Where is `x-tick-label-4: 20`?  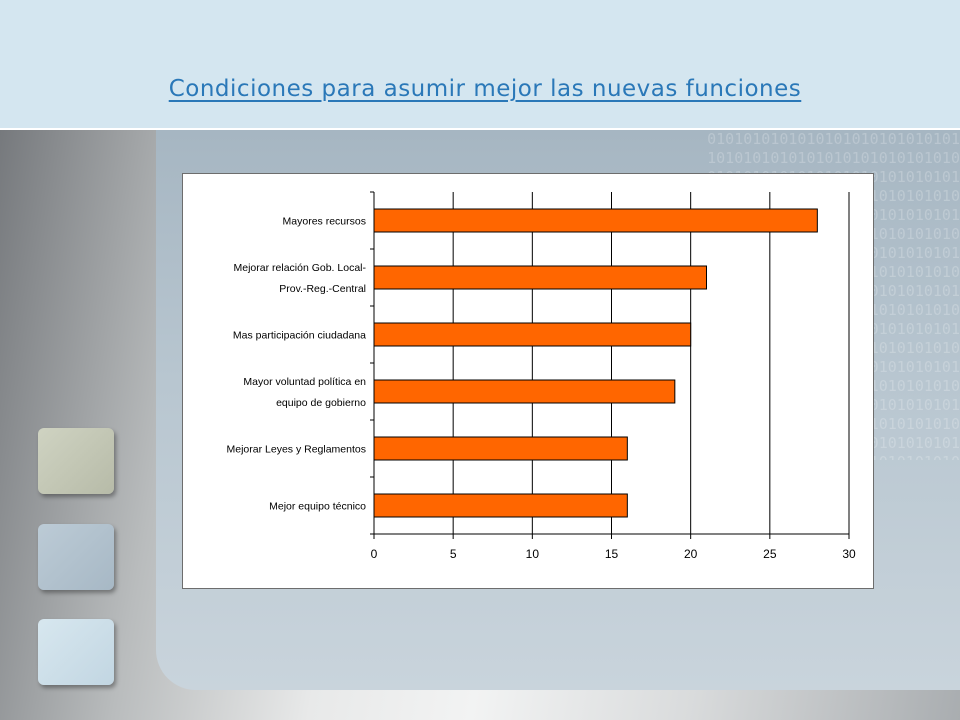
x-tick-label-4: 20 is located at coordinates (691, 554).